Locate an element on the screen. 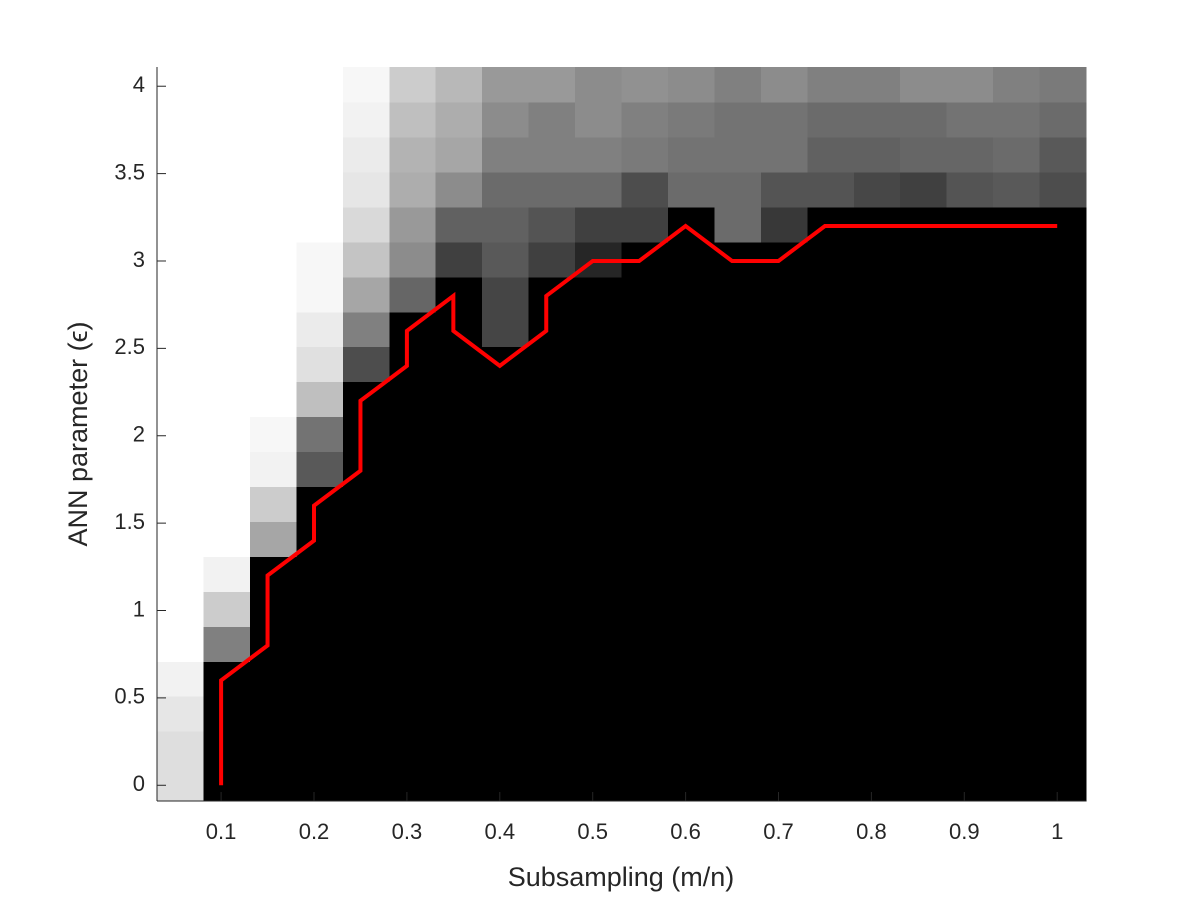 Image resolution: width=1200 pixels, height=900 pixels. y-axis-label: ANN parameter (ϵ) is located at coordinates (78, 434).